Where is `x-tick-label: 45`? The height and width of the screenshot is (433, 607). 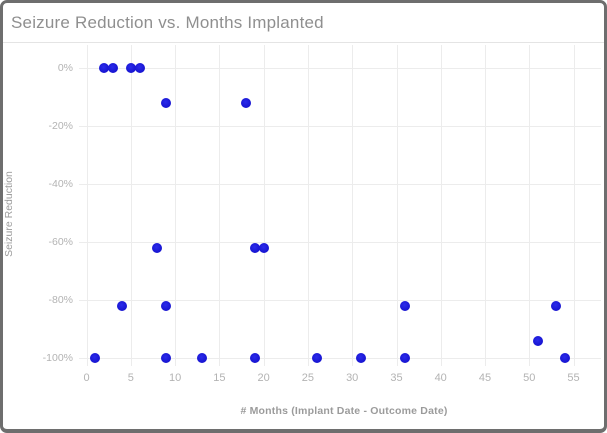 x-tick-label: 45 is located at coordinates (485, 378).